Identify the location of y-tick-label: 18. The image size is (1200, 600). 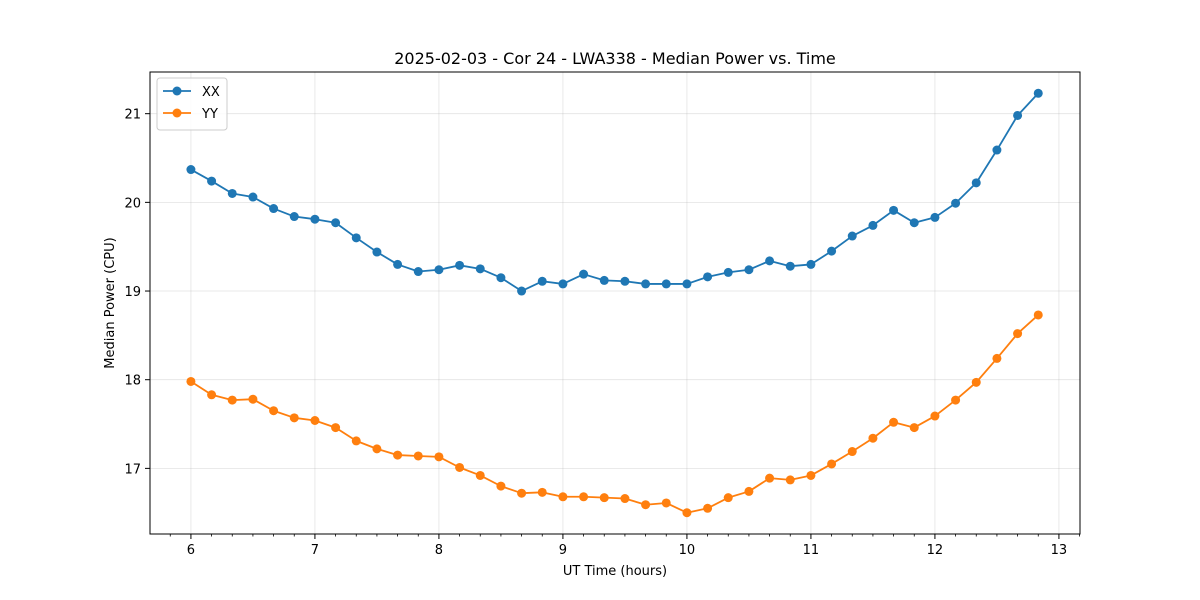
(132, 381).